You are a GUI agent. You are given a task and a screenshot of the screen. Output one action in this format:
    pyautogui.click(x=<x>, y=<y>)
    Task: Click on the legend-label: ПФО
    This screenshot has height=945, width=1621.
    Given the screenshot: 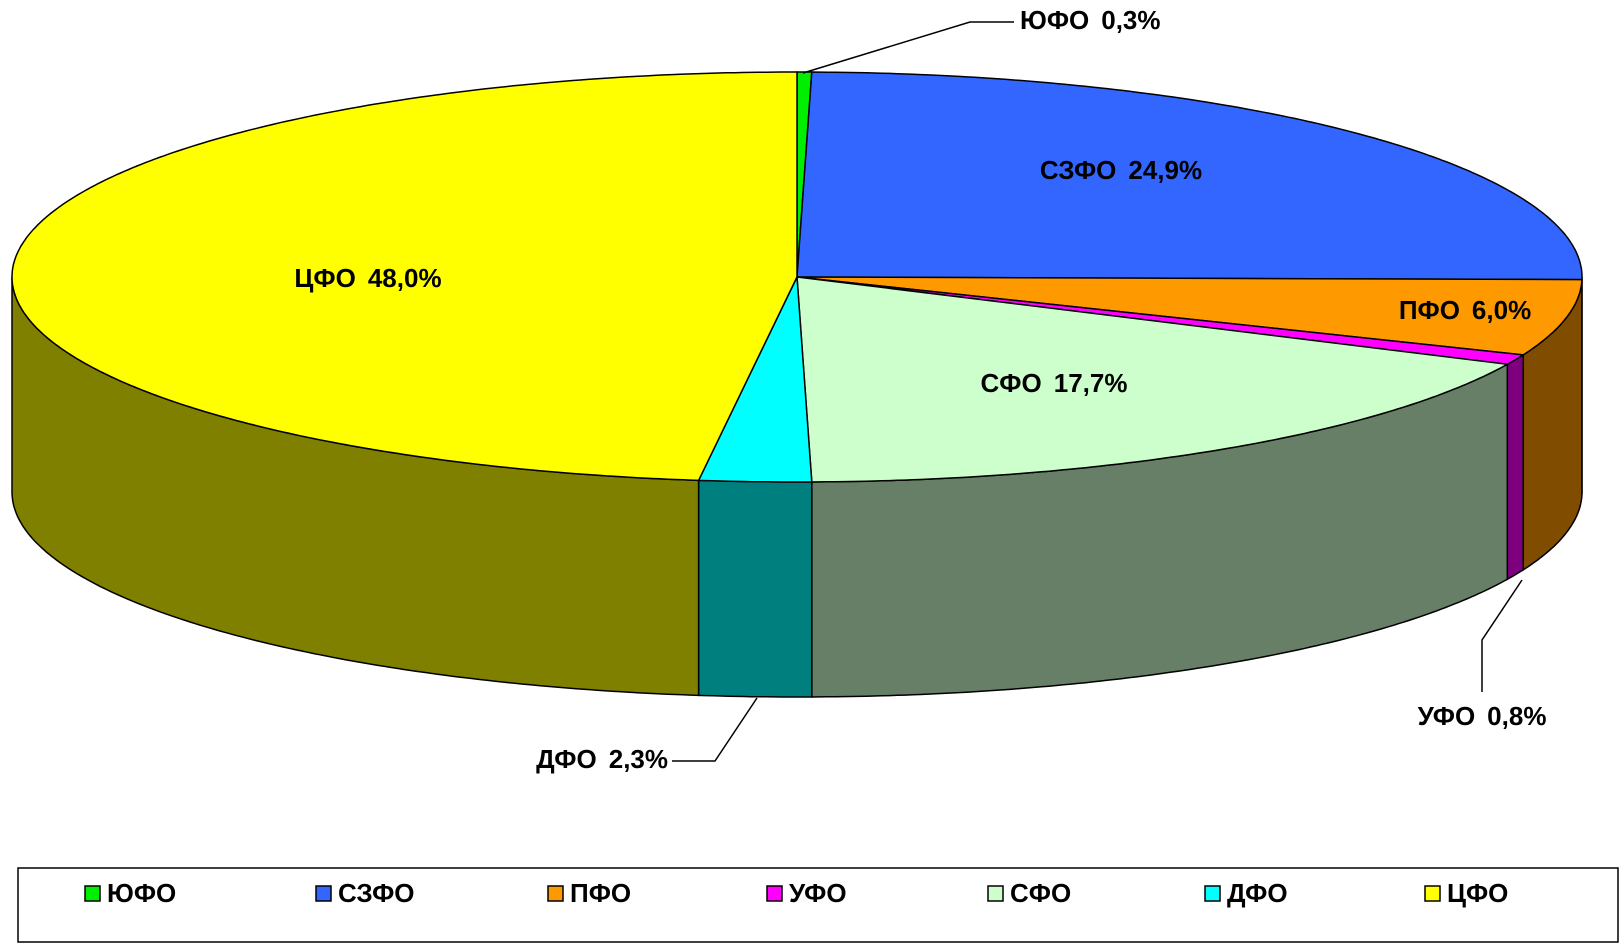 What is the action you would take?
    pyautogui.click(x=600, y=893)
    